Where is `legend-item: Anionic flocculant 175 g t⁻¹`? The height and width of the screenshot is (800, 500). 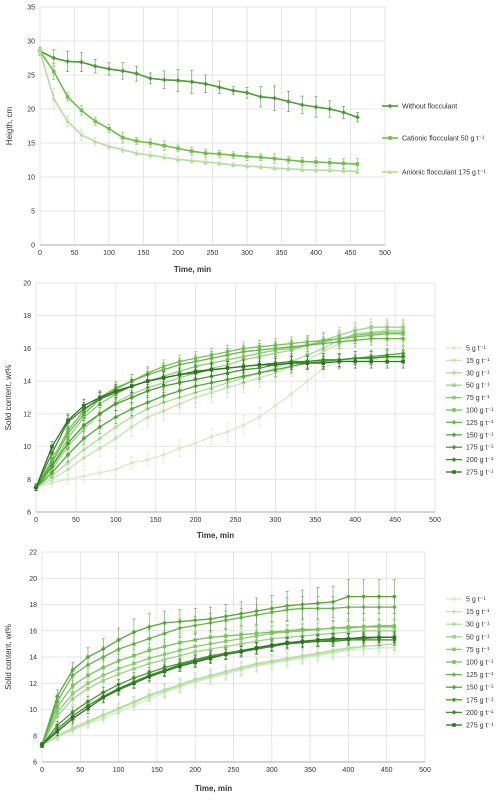
legend-item: Anionic flocculant 175 g t⁻¹ is located at coordinates (434, 173).